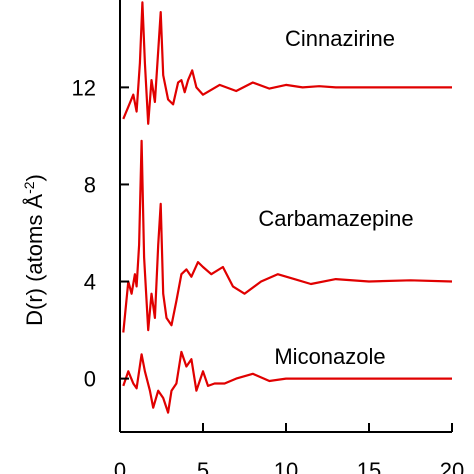 The height and width of the screenshot is (474, 474). Describe the element at coordinates (84, 87) in the screenshot. I see `y-tick-label-12: 12` at that location.